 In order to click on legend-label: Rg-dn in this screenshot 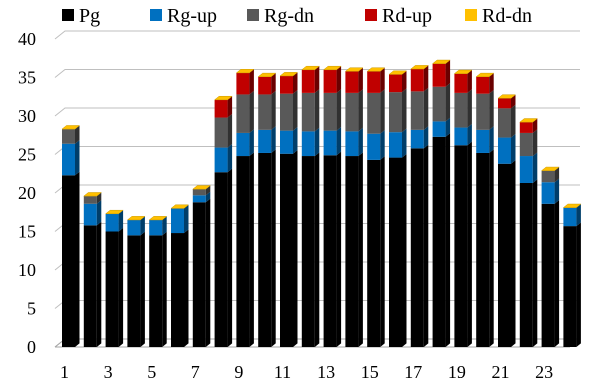, I will do `click(289, 16)`.